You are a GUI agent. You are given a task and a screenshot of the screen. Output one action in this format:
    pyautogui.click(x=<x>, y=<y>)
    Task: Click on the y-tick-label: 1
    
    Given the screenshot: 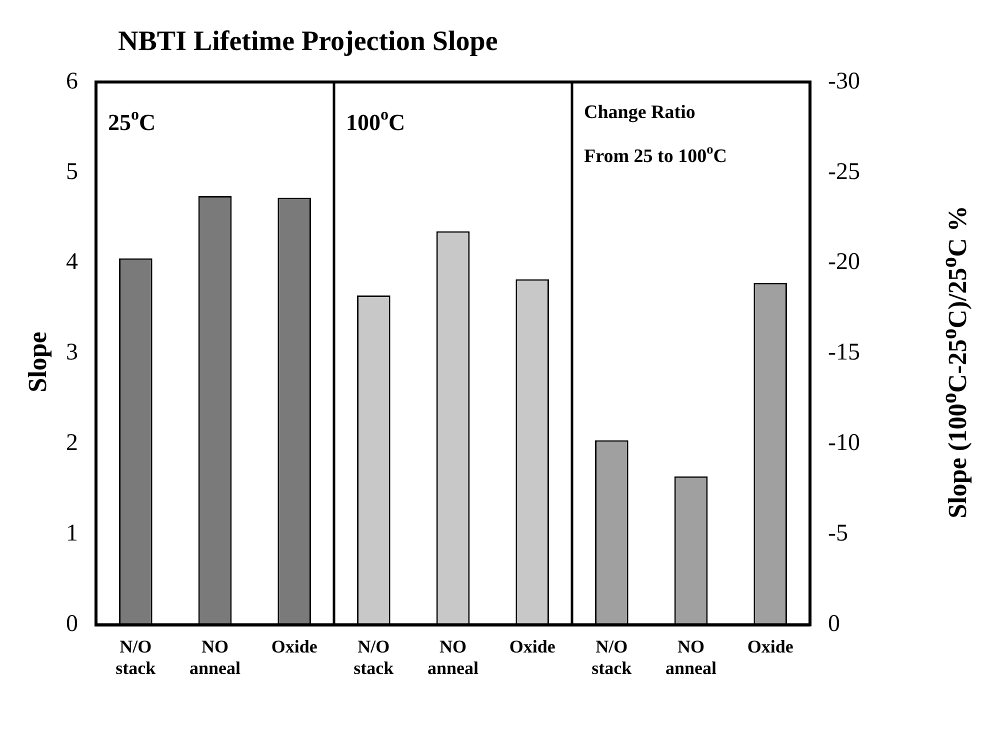 What is the action you would take?
    pyautogui.click(x=72, y=533)
    